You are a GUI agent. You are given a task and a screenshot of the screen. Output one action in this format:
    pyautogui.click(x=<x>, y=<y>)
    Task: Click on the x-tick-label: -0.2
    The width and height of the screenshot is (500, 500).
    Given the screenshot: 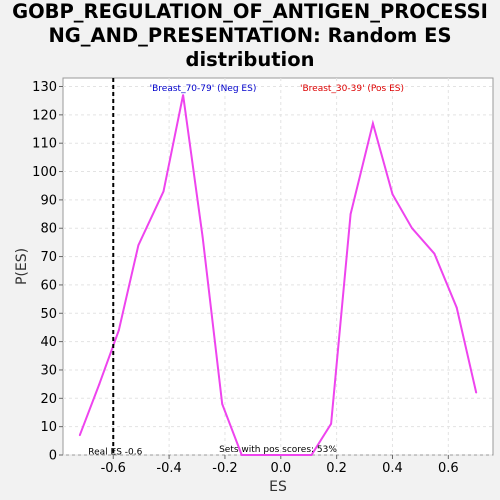 What is the action you would take?
    pyautogui.click(x=224, y=468)
    